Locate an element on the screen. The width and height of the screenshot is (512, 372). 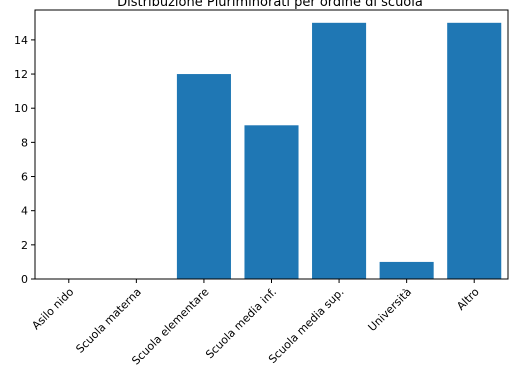
x-tick-label: Asilo nido is located at coordinates (52, 308).